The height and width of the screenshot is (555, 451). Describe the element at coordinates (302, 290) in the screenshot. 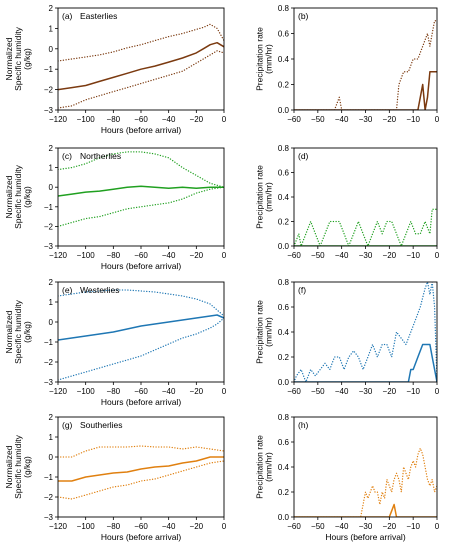

I see `panel-label: (f)` at that location.